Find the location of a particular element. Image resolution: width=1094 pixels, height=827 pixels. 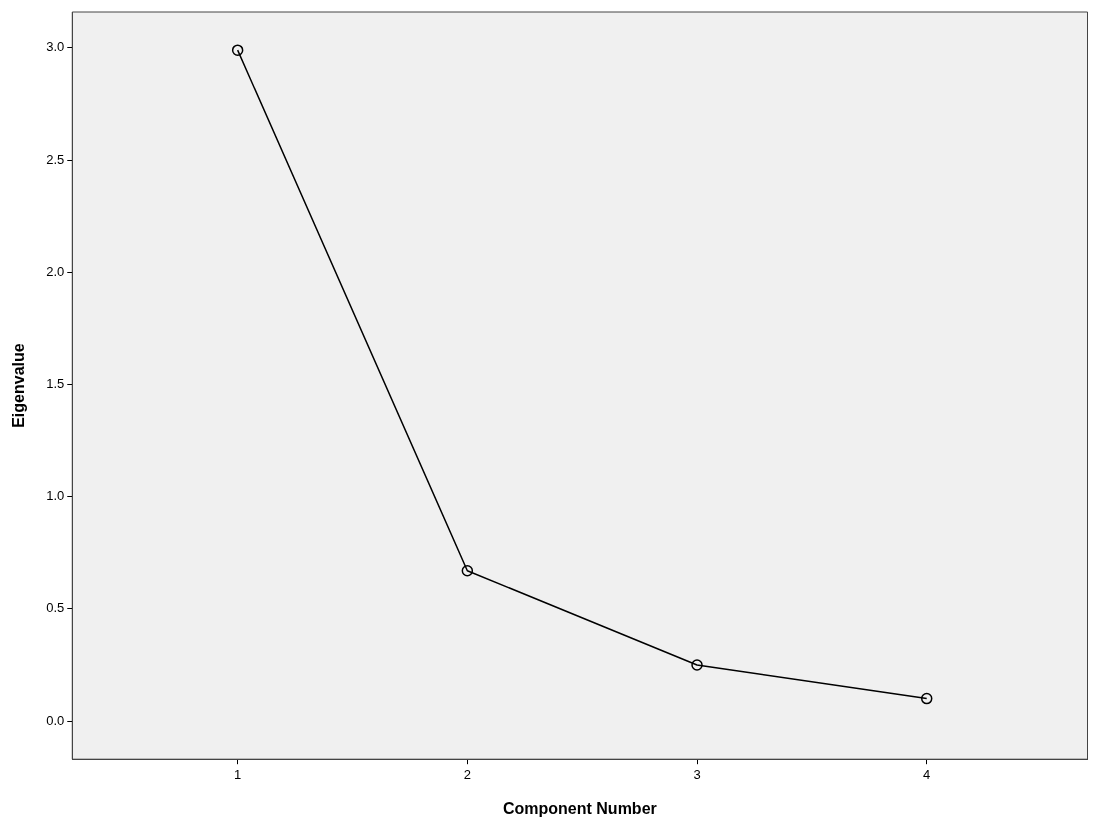

y-tick-label: 1.5 is located at coordinates (55, 384).